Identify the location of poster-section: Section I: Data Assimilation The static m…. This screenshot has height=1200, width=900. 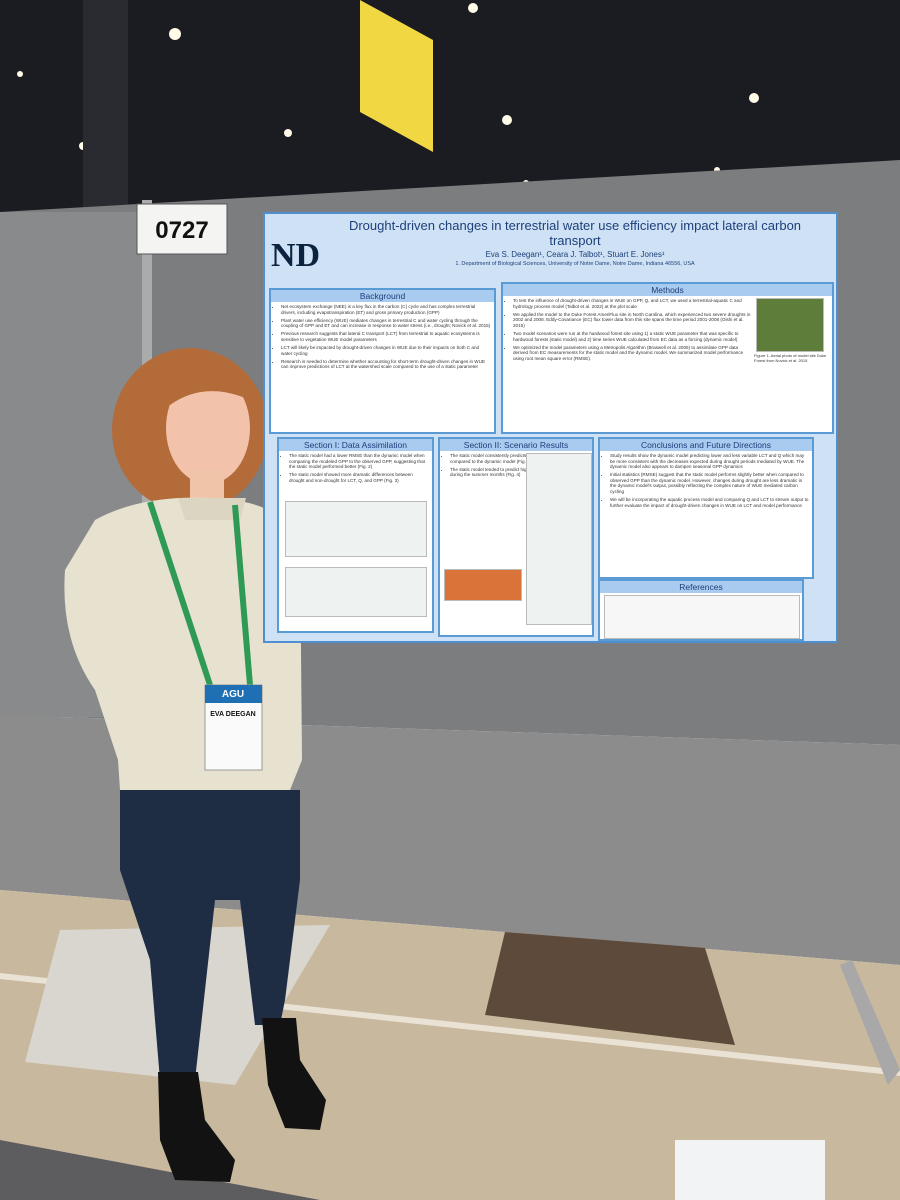
(355, 535).